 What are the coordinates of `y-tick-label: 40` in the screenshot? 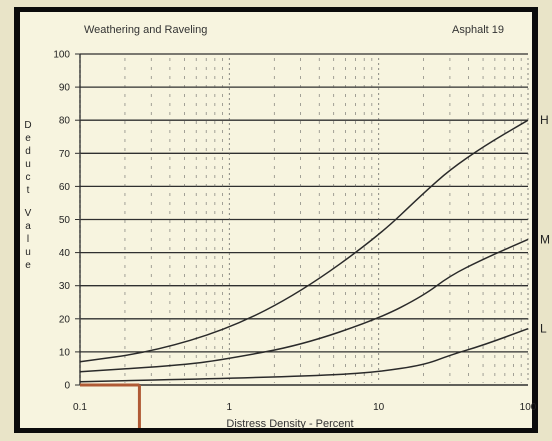 It's located at (65, 253).